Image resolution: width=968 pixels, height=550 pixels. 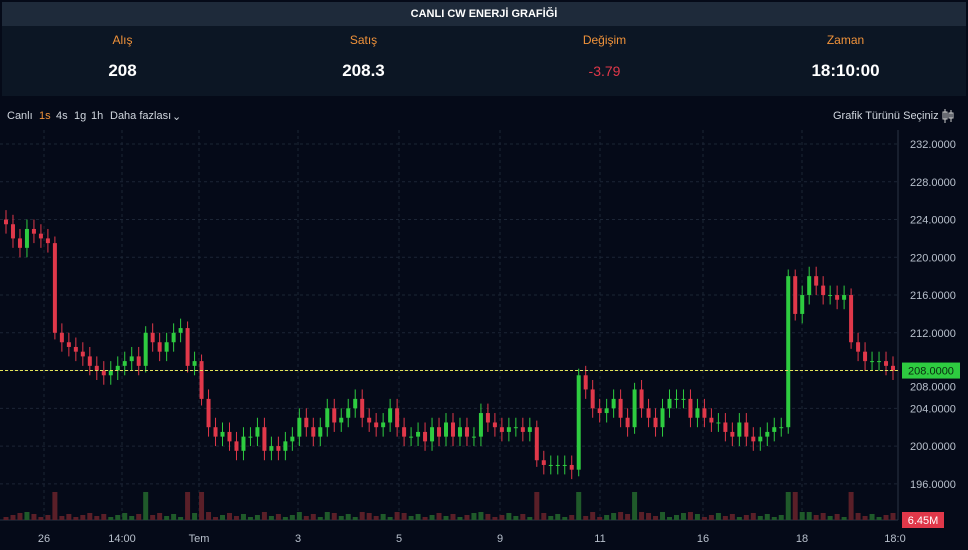 What do you see at coordinates (500, 539) in the screenshot?
I see `x-tick-label: 9` at bounding box center [500, 539].